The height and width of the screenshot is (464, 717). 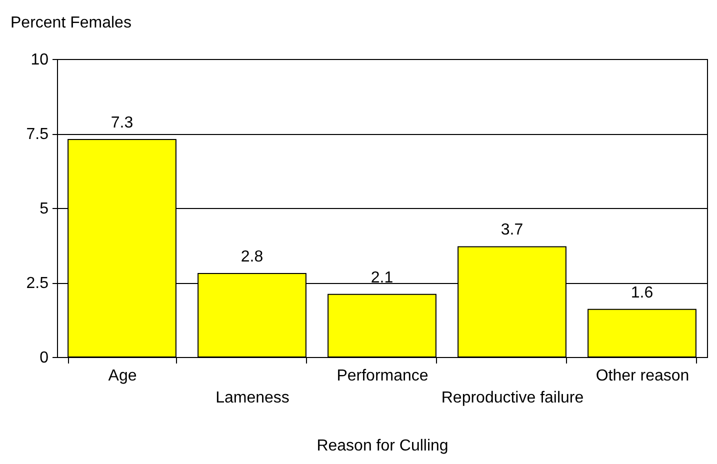 What do you see at coordinates (37, 134) in the screenshot?
I see `y-tick-label: 7.5` at bounding box center [37, 134].